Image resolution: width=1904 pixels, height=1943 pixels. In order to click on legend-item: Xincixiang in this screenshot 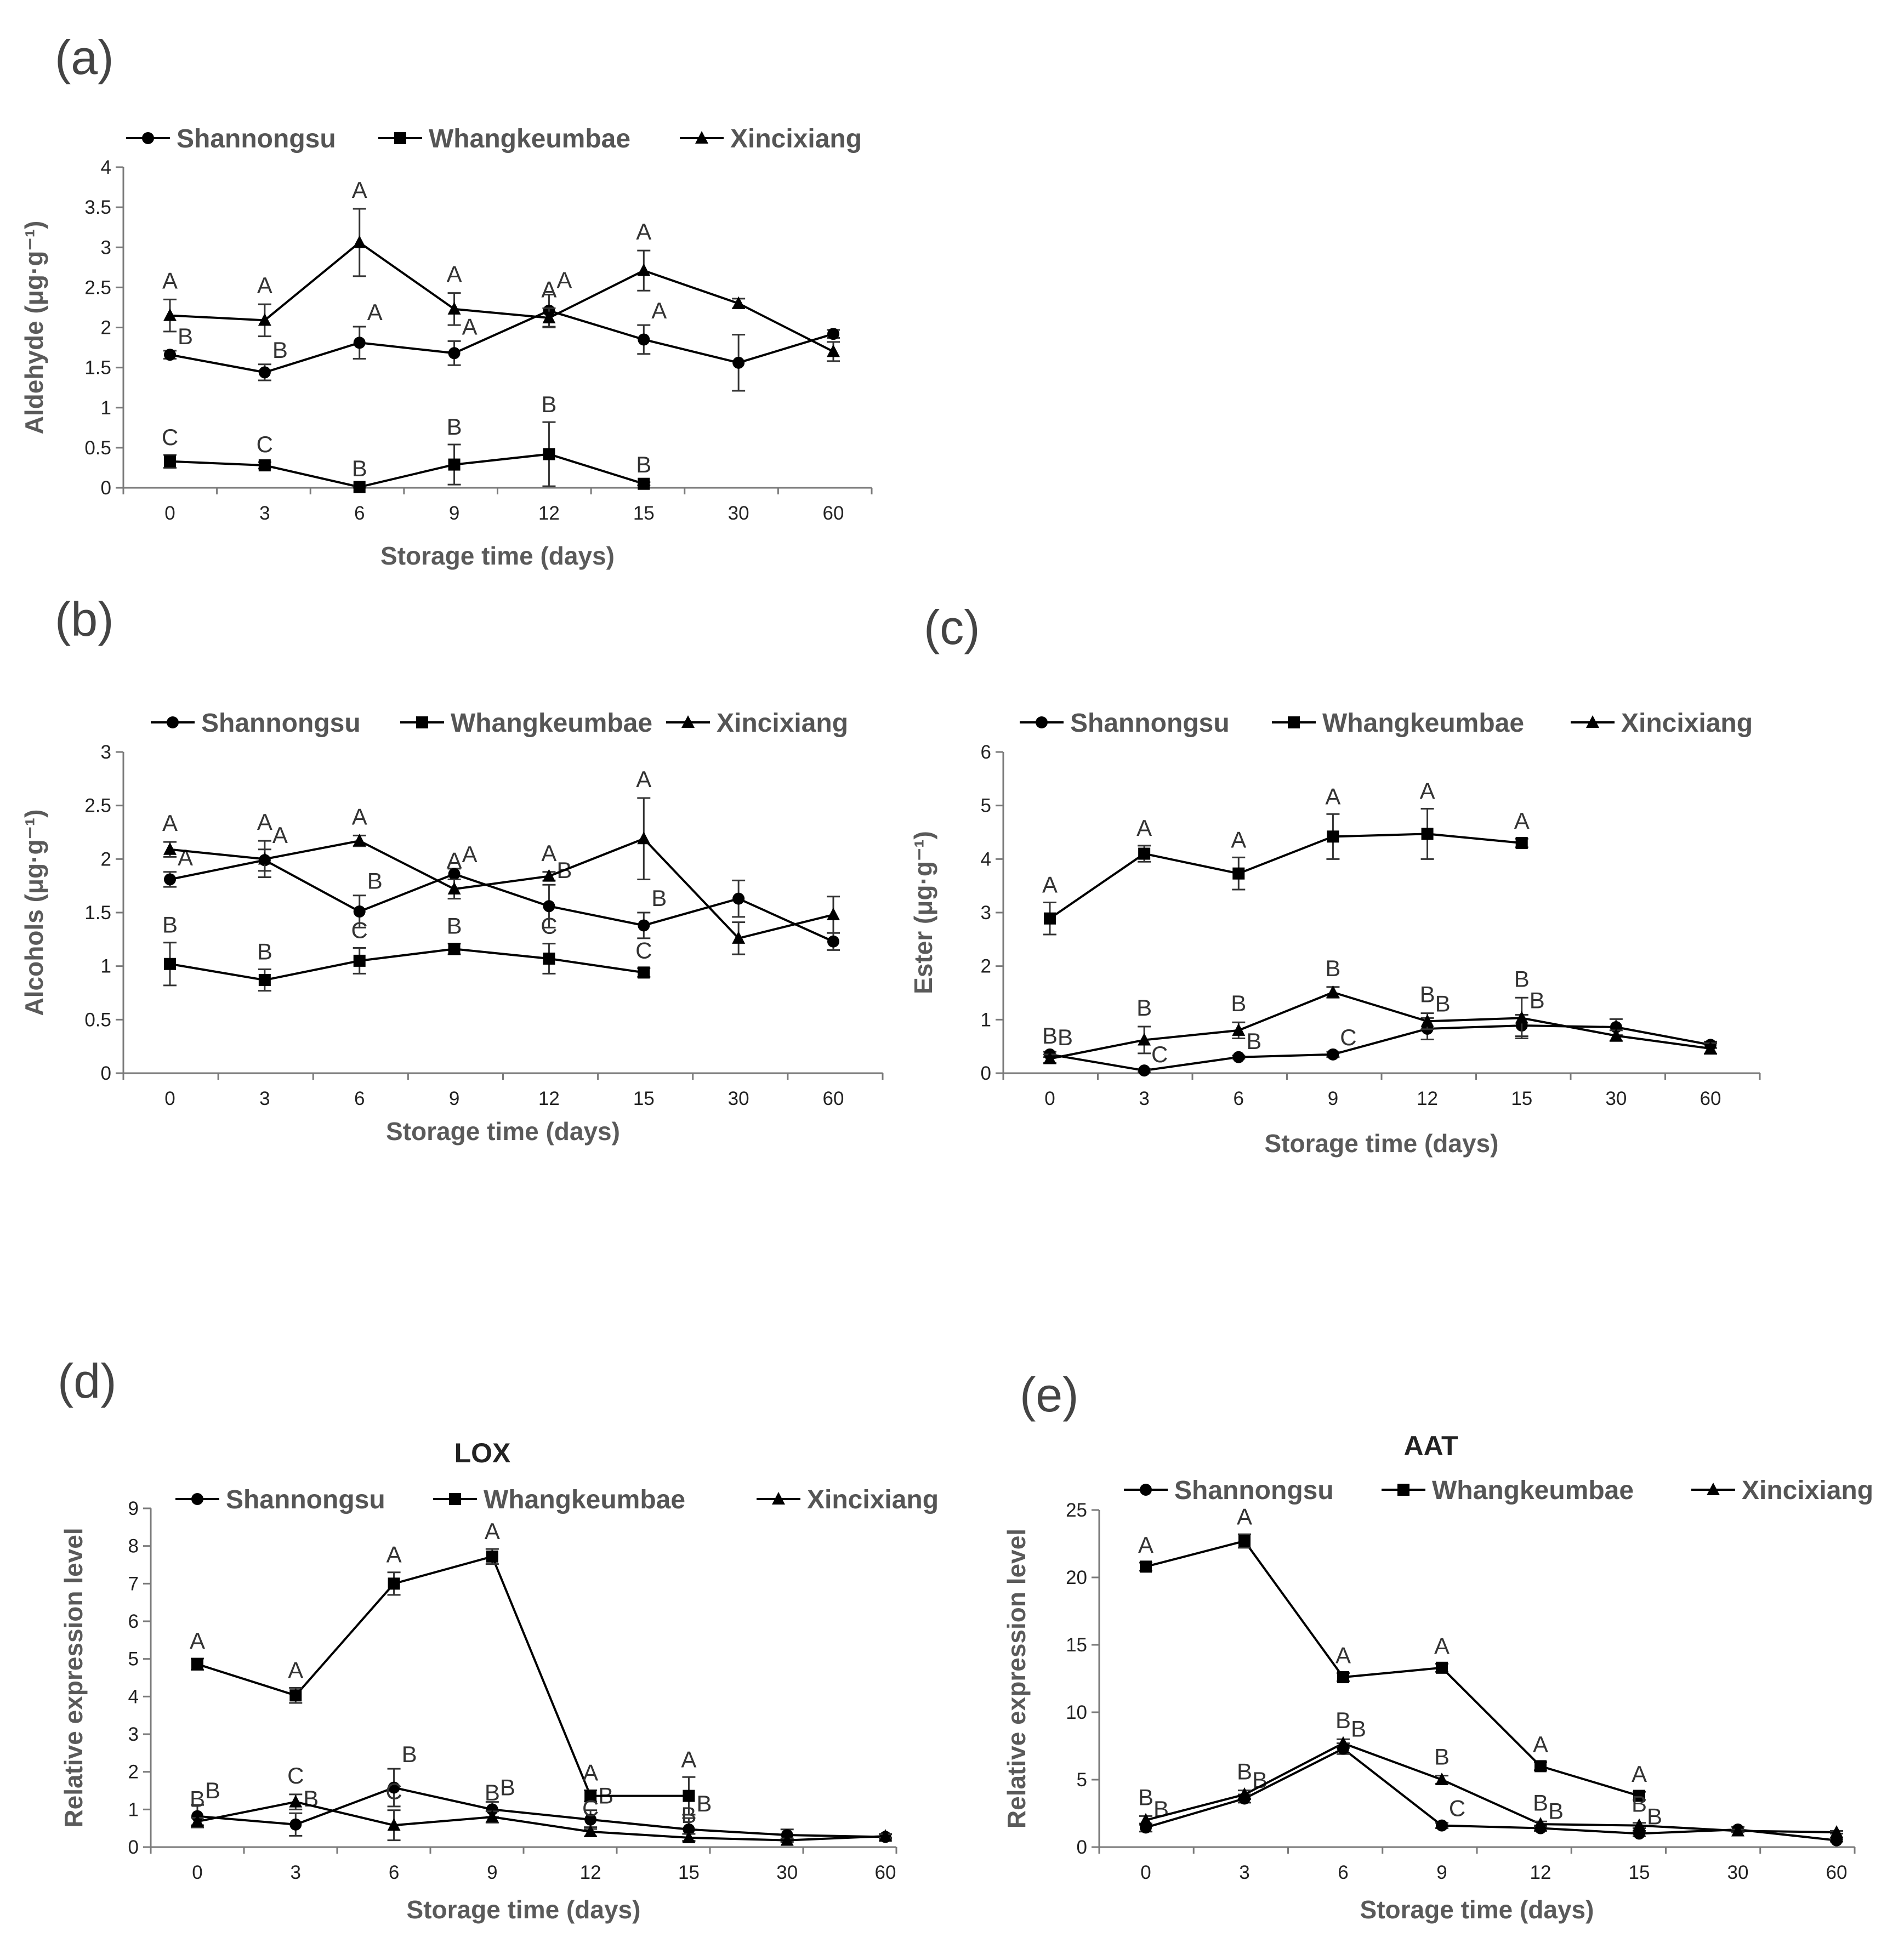, I will do `click(848, 1500)`.